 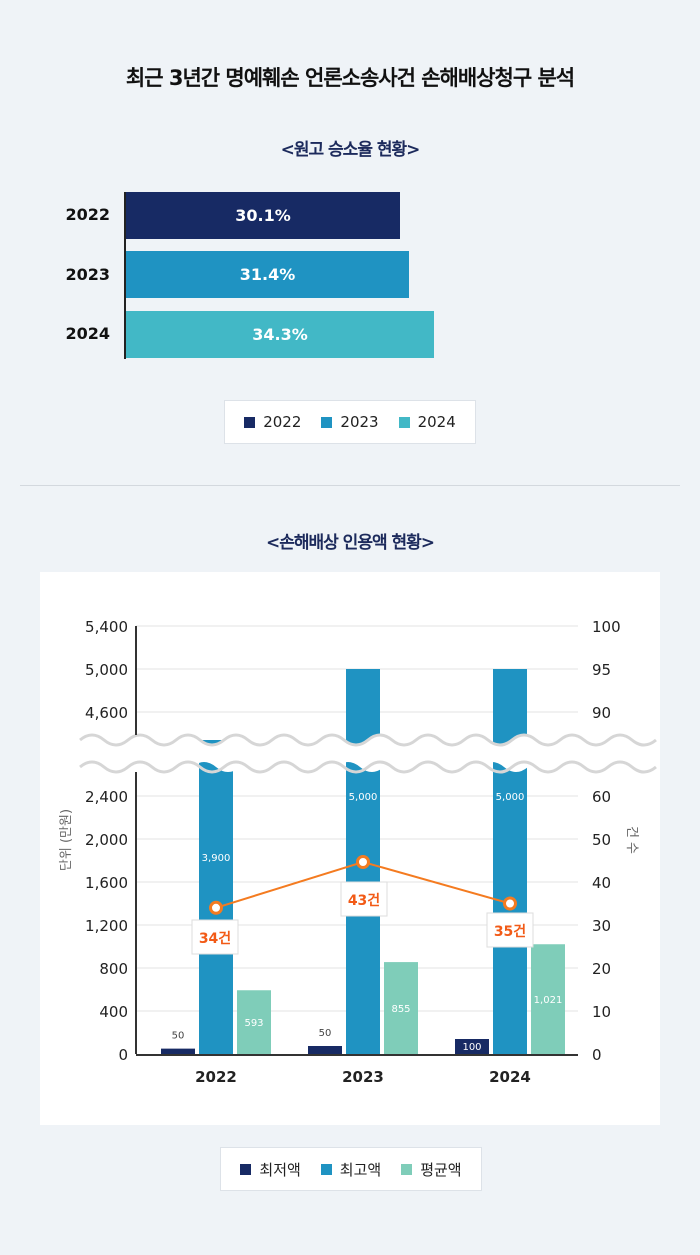 I want to click on bar-value-label: 1,021, so click(x=548, y=1000).